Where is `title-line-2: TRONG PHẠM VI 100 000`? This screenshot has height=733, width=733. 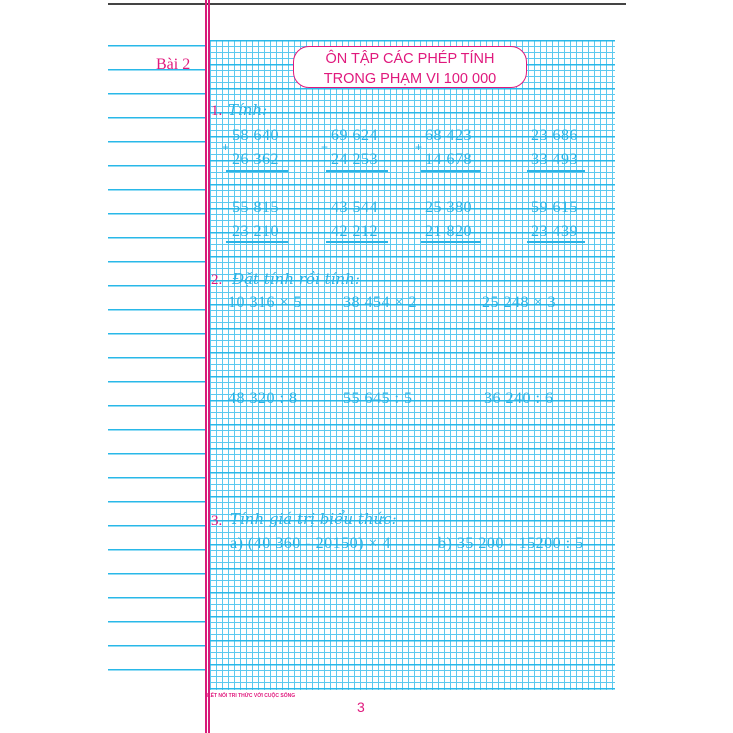
title-line-2: TRONG PHẠM VI 100 000 is located at coordinates (410, 79).